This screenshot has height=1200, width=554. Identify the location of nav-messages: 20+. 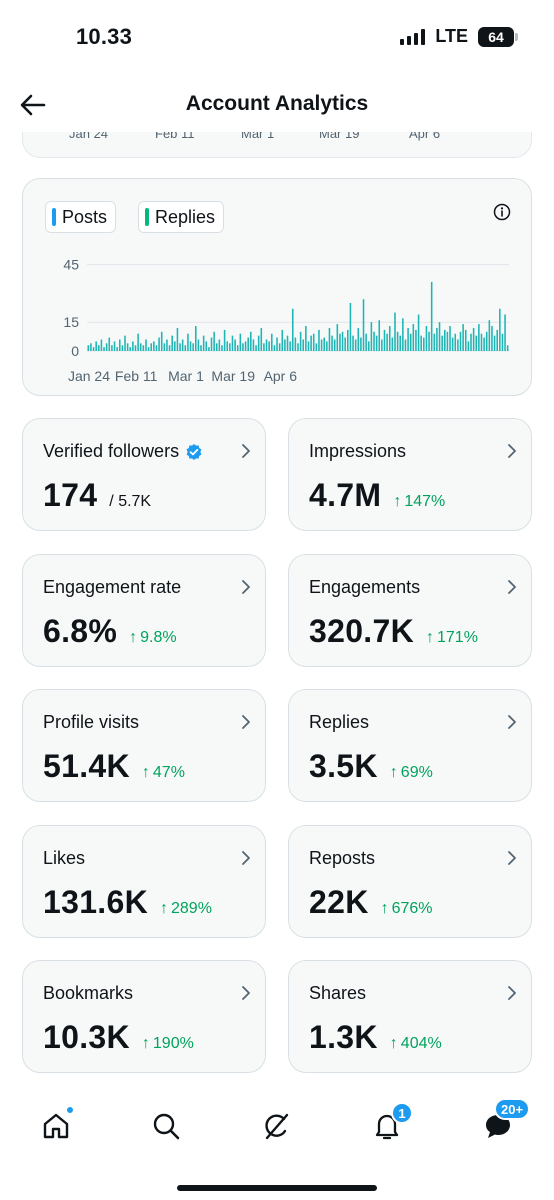
(504, 1122).